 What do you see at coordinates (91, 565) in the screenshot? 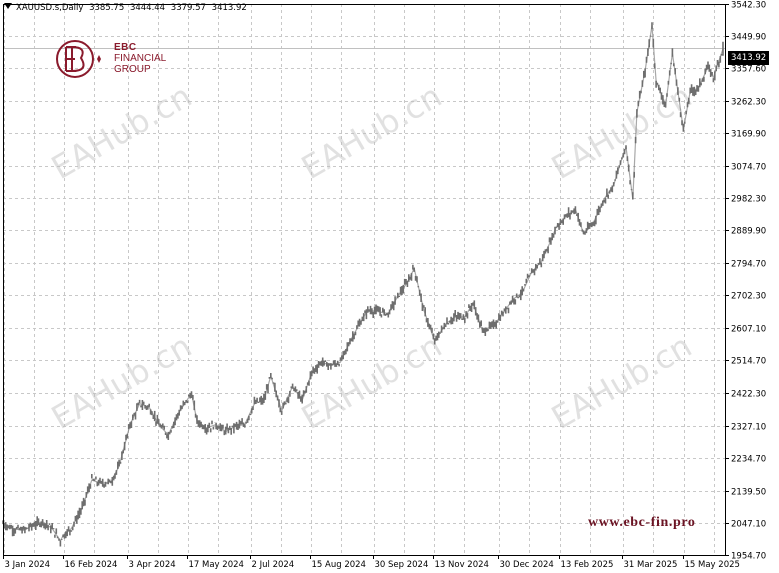
I see `x-tick-label: 16 Feb 2024` at bounding box center [91, 565].